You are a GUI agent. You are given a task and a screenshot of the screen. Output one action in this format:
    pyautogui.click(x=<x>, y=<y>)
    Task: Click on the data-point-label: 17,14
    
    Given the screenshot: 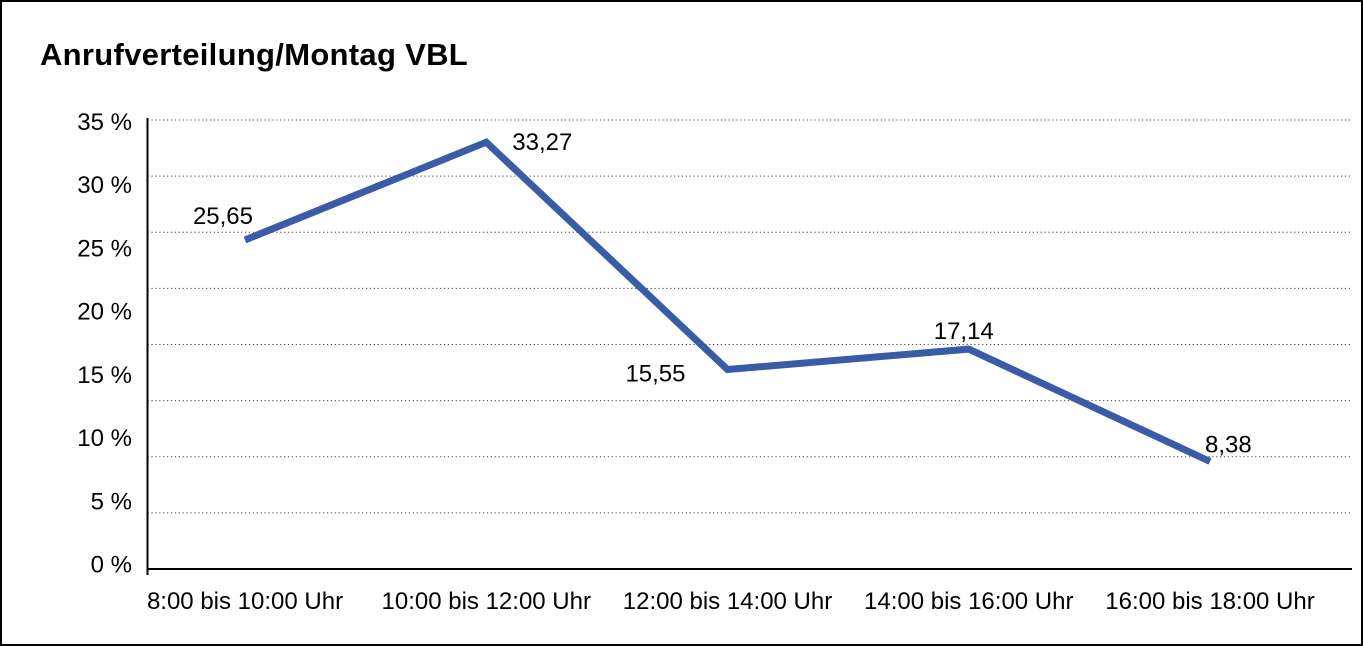 What is the action you would take?
    pyautogui.click(x=964, y=331)
    